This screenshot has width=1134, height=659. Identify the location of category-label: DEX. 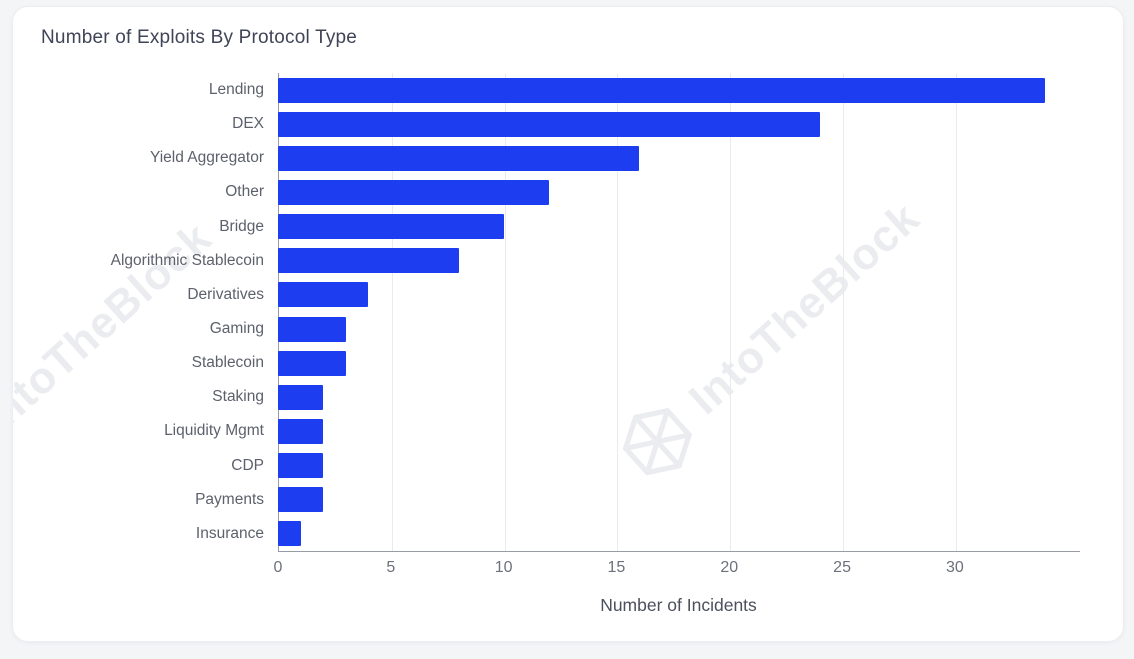
(248, 124).